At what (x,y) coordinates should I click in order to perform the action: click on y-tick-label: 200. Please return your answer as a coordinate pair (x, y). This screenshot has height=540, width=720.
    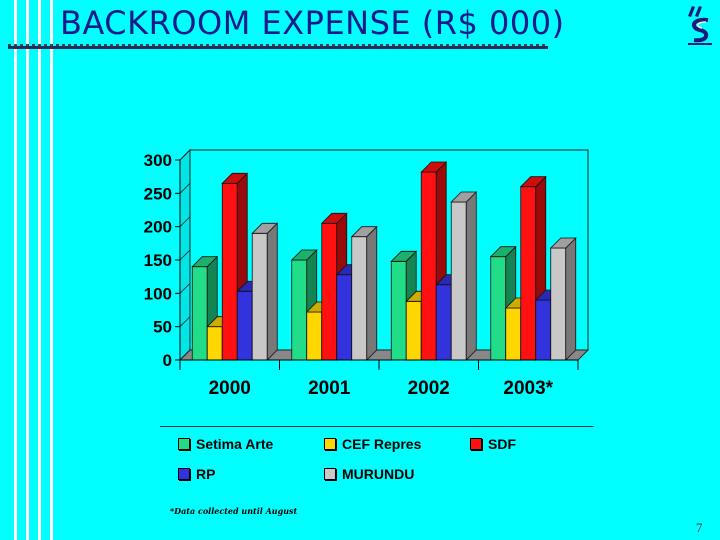
    Looking at the image, I should click on (158, 227).